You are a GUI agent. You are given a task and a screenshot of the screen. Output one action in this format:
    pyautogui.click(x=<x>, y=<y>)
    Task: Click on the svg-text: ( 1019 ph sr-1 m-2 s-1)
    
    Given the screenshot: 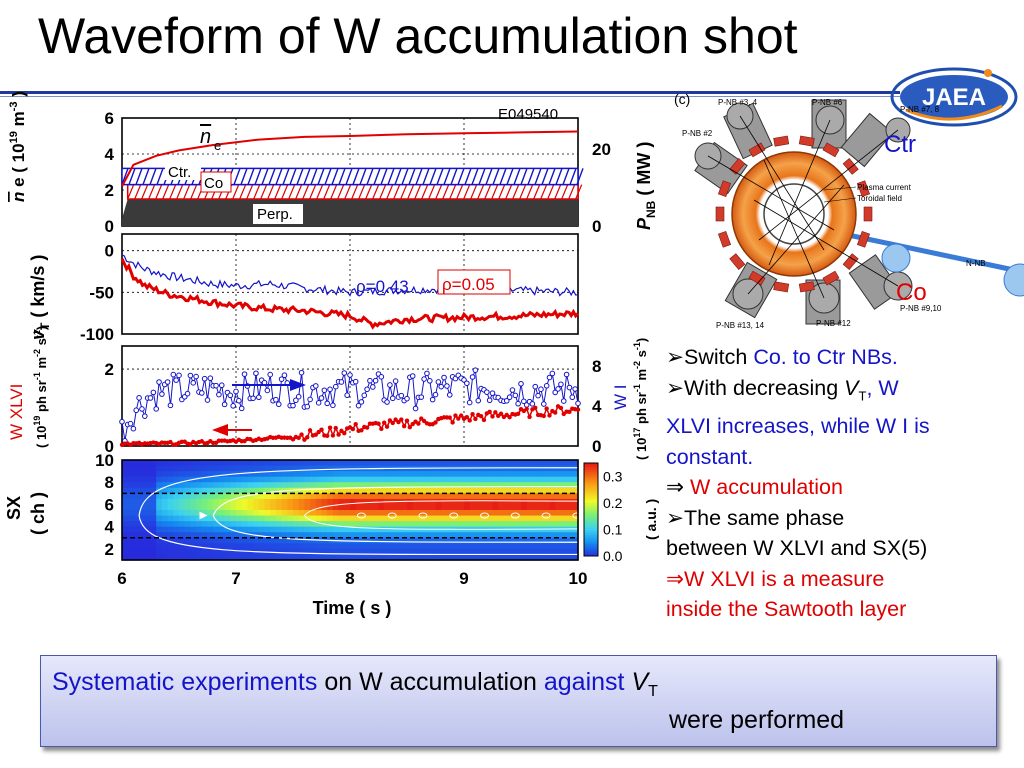 What is the action you would take?
    pyautogui.click(x=40, y=387)
    